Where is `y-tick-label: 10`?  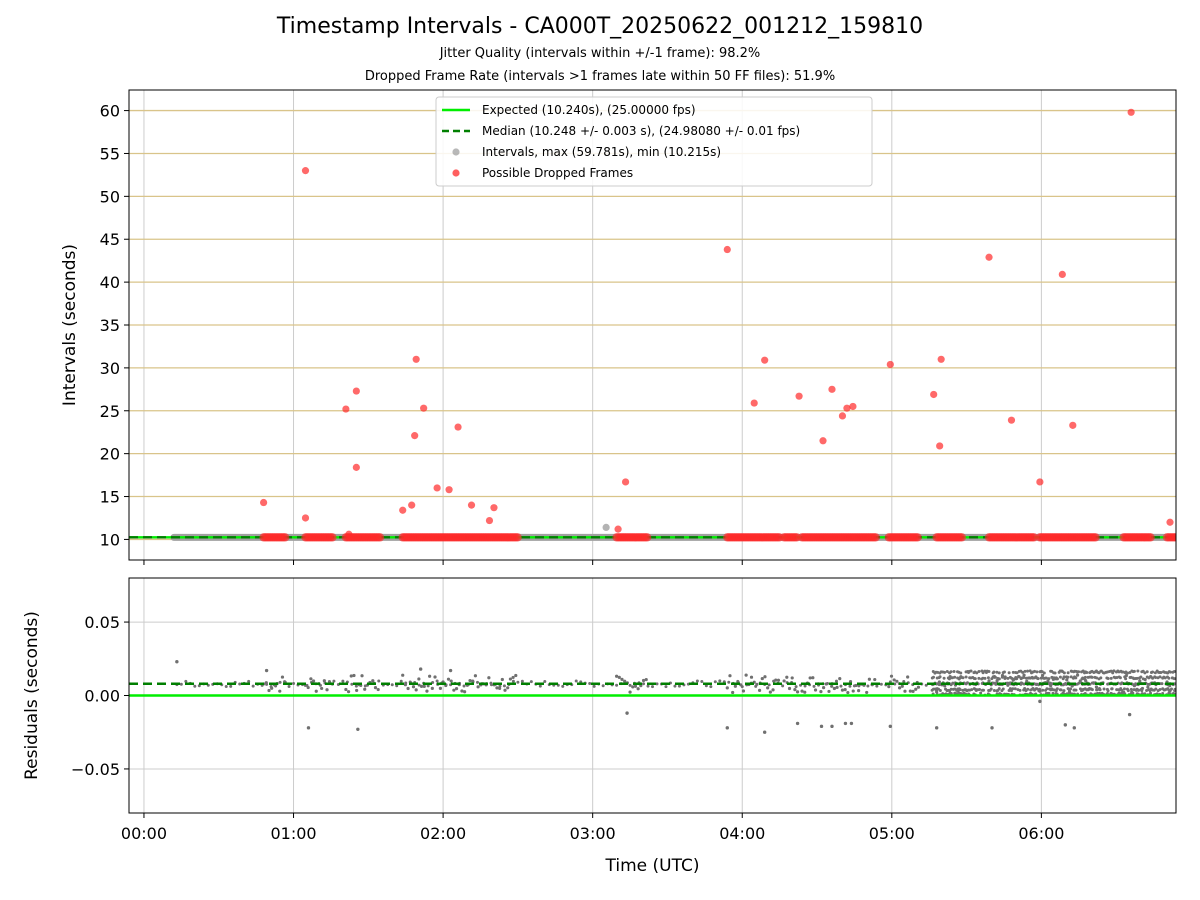 y-tick-label: 10 is located at coordinates (110, 539).